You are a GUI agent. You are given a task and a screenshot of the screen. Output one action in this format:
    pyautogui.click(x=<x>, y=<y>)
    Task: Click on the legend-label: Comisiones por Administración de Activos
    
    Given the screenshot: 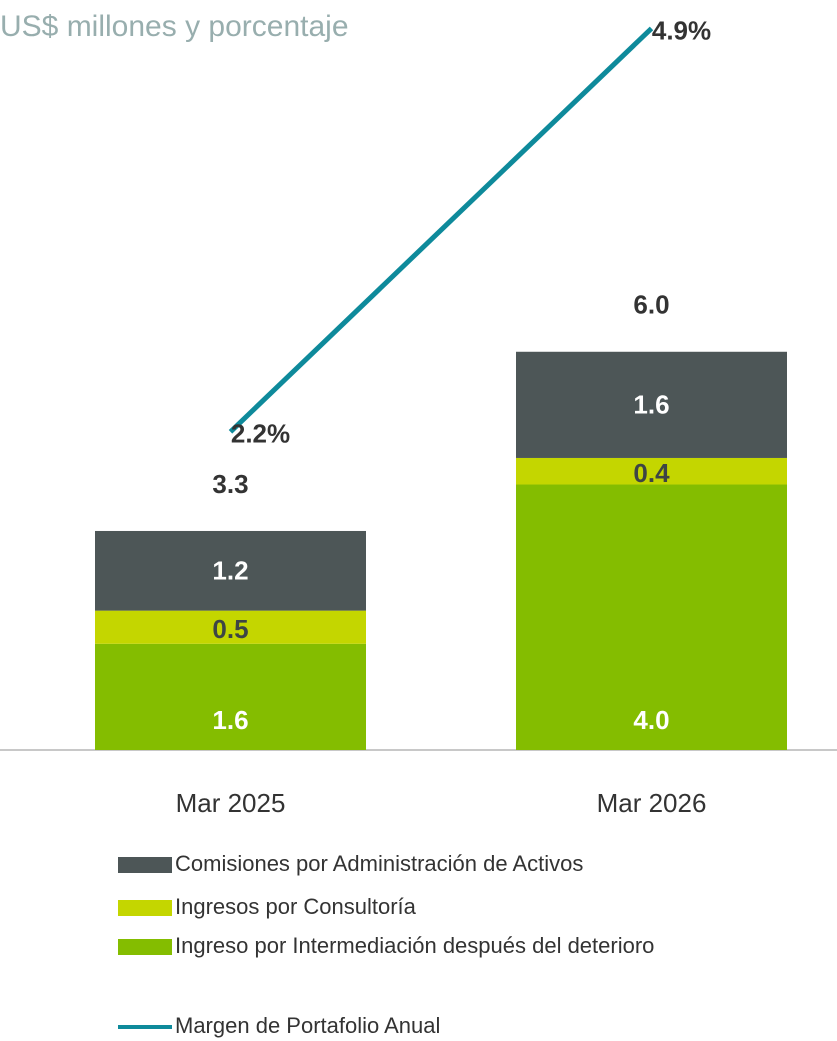 What is the action you would take?
    pyautogui.click(x=379, y=863)
    